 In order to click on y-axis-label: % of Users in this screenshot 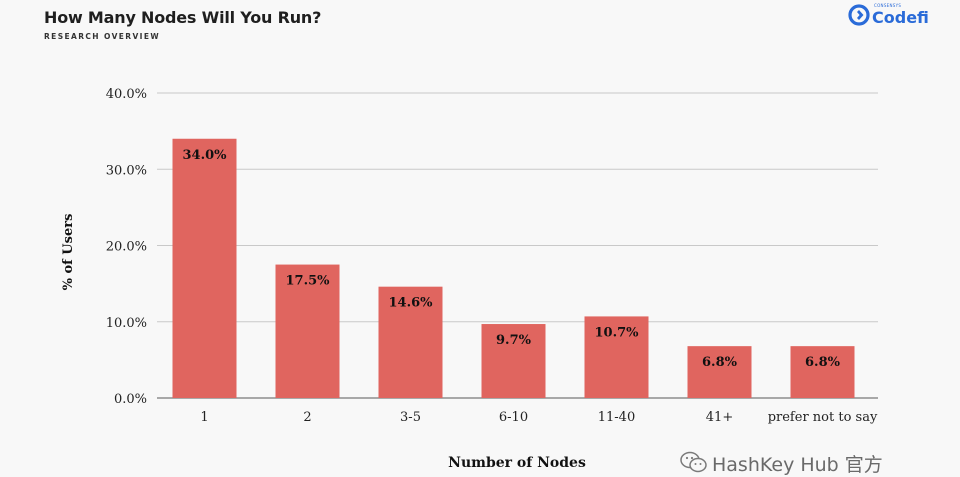, I will do `click(68, 252)`.